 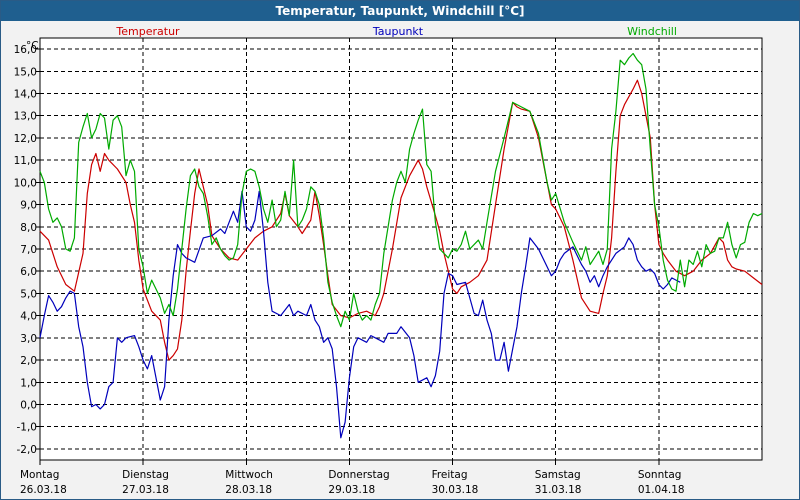 What do you see at coordinates (28, 317) in the screenshot?
I see `y-tick-label: 4,0` at bounding box center [28, 317].